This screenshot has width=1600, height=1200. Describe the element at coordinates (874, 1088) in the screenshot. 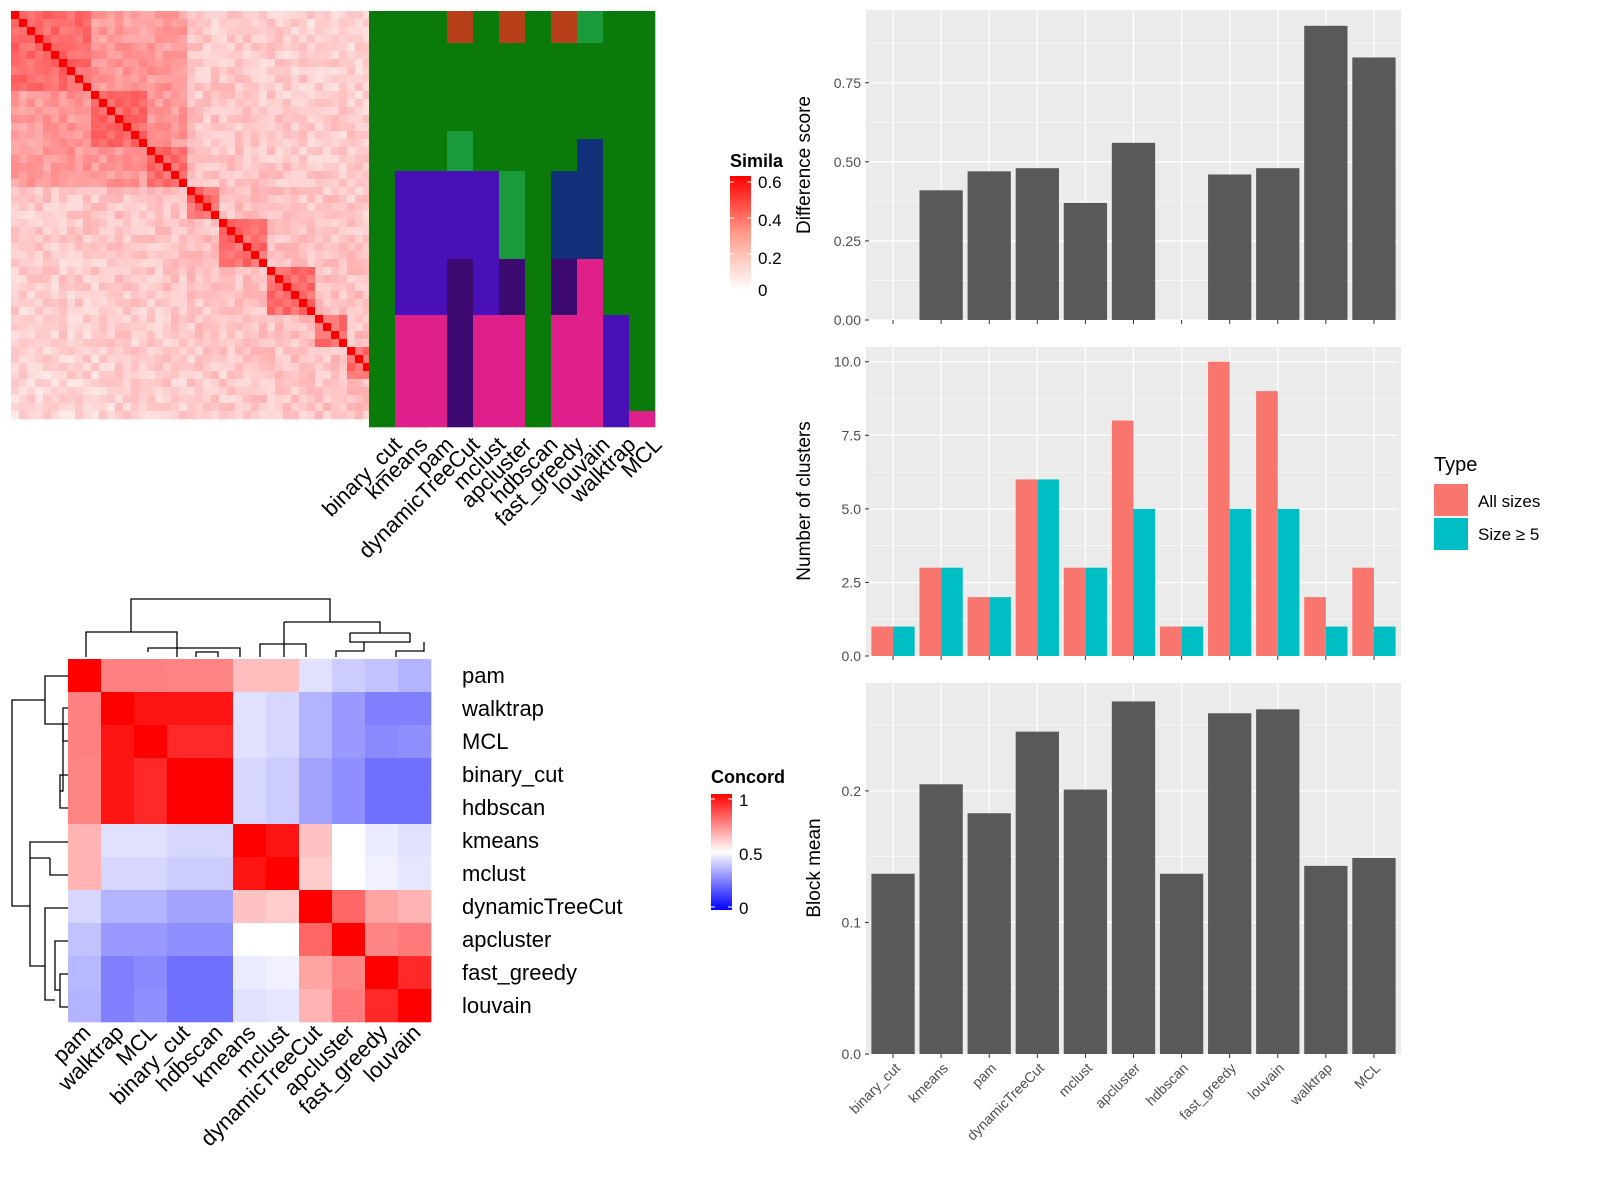

I see `x-label-binary-cut: binary_cut` at that location.